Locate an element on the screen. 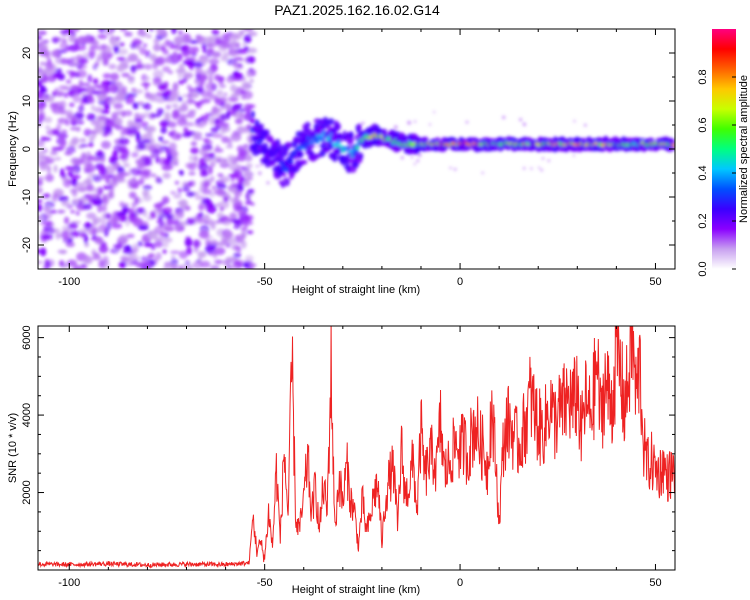  colorbar-tick-label: 0.8 is located at coordinates (703, 76).